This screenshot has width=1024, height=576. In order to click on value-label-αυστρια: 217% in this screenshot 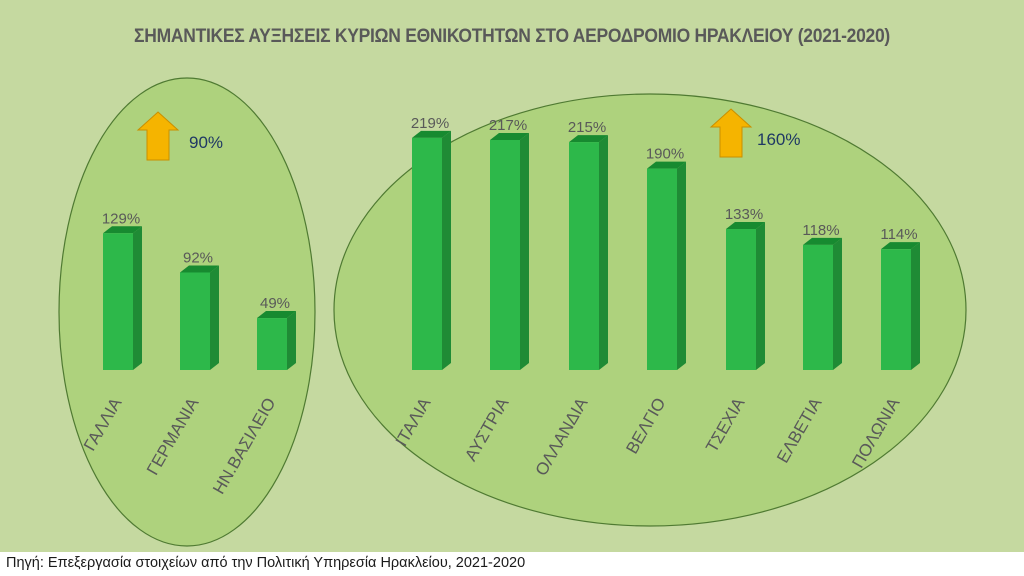, I will do `click(508, 125)`.